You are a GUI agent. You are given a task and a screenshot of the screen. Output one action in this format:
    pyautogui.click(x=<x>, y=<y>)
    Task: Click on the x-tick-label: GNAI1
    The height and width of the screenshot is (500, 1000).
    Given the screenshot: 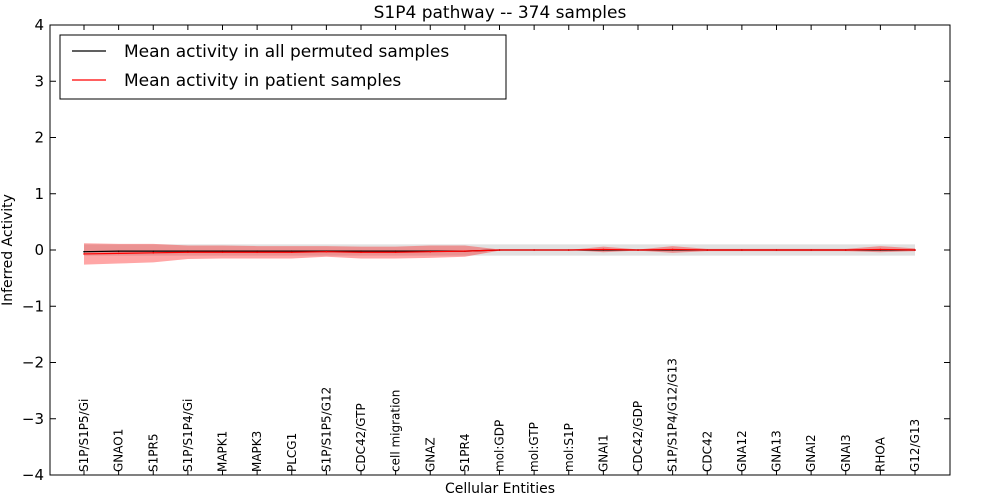 What is the action you would take?
    pyautogui.click(x=603, y=453)
    